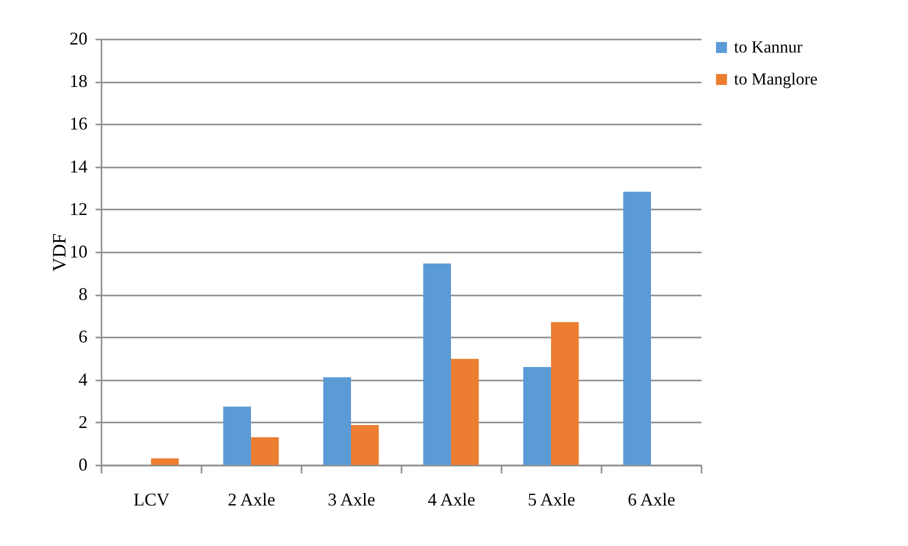  What do you see at coordinates (79, 81) in the screenshot?
I see `y-tick-label: 18` at bounding box center [79, 81].